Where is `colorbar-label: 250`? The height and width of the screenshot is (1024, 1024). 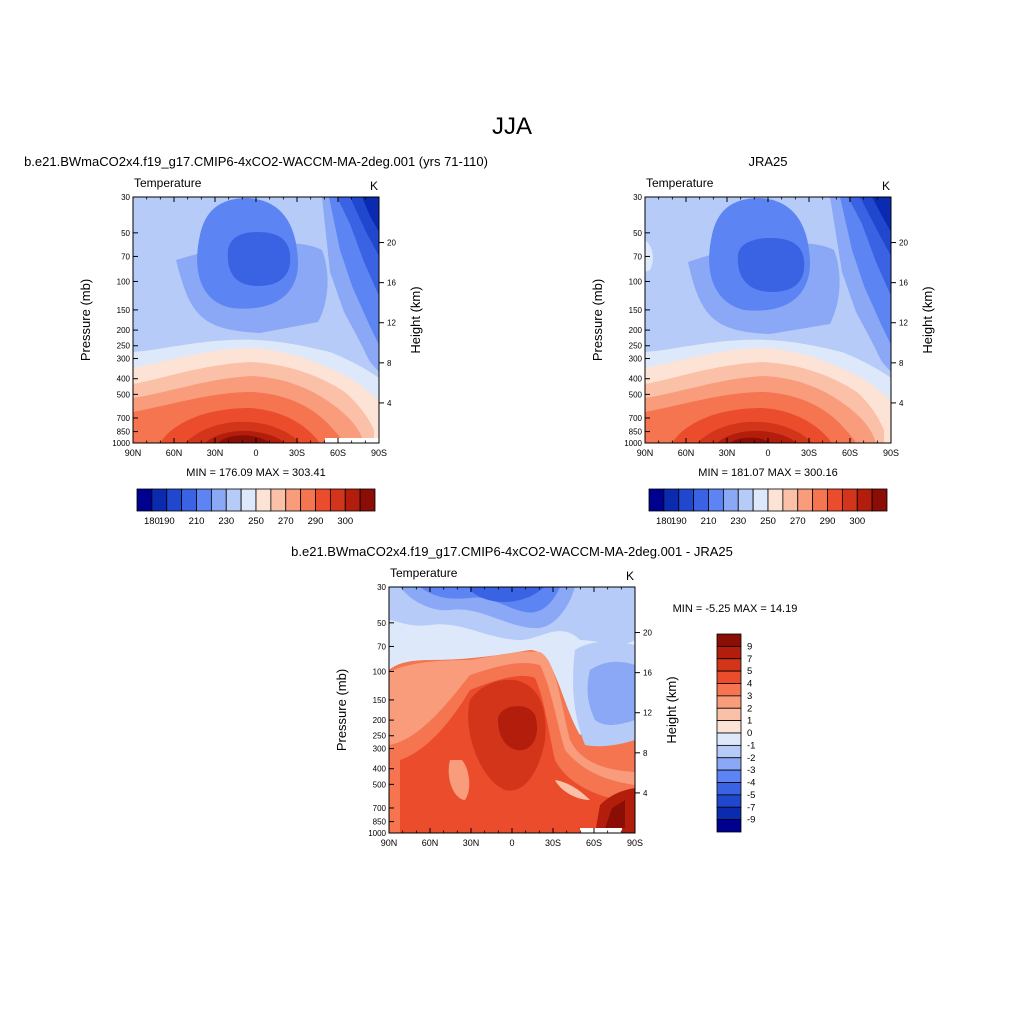 colorbar-label: 250 is located at coordinates (768, 521).